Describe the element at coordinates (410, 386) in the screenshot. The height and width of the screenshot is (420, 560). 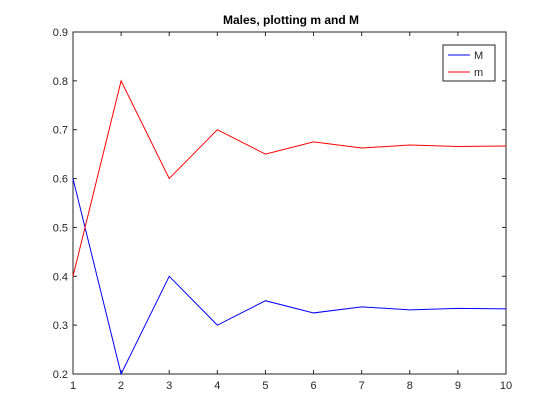
I see `x-tick-label: 8` at that location.